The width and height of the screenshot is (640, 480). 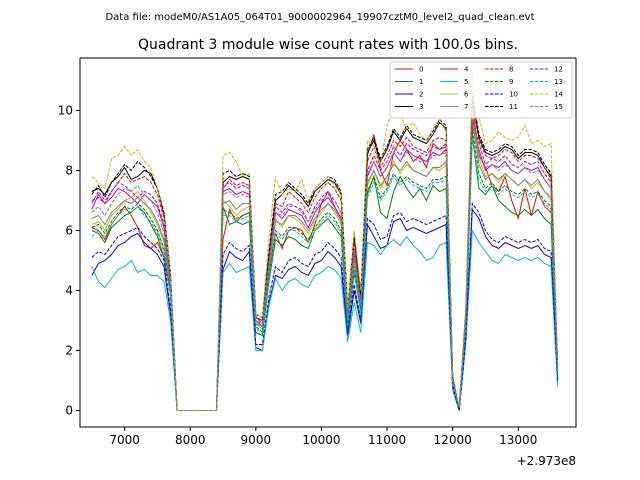 I want to click on legend-label-15: 15, so click(x=558, y=107).